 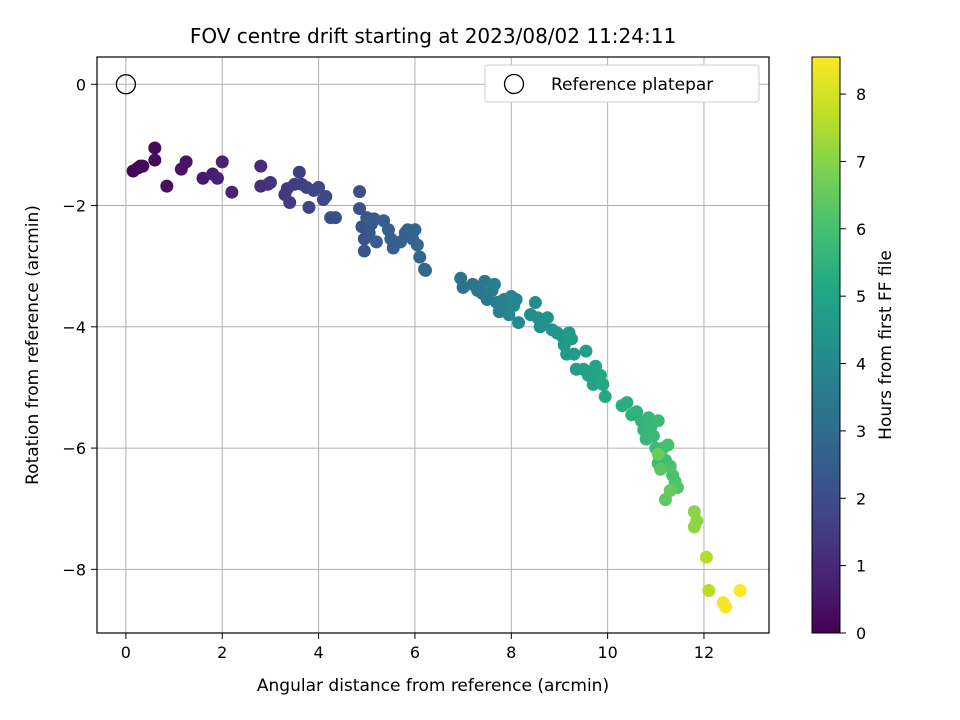 What do you see at coordinates (861, 229) in the screenshot?
I see `colorbar-tick-label: 6` at bounding box center [861, 229].